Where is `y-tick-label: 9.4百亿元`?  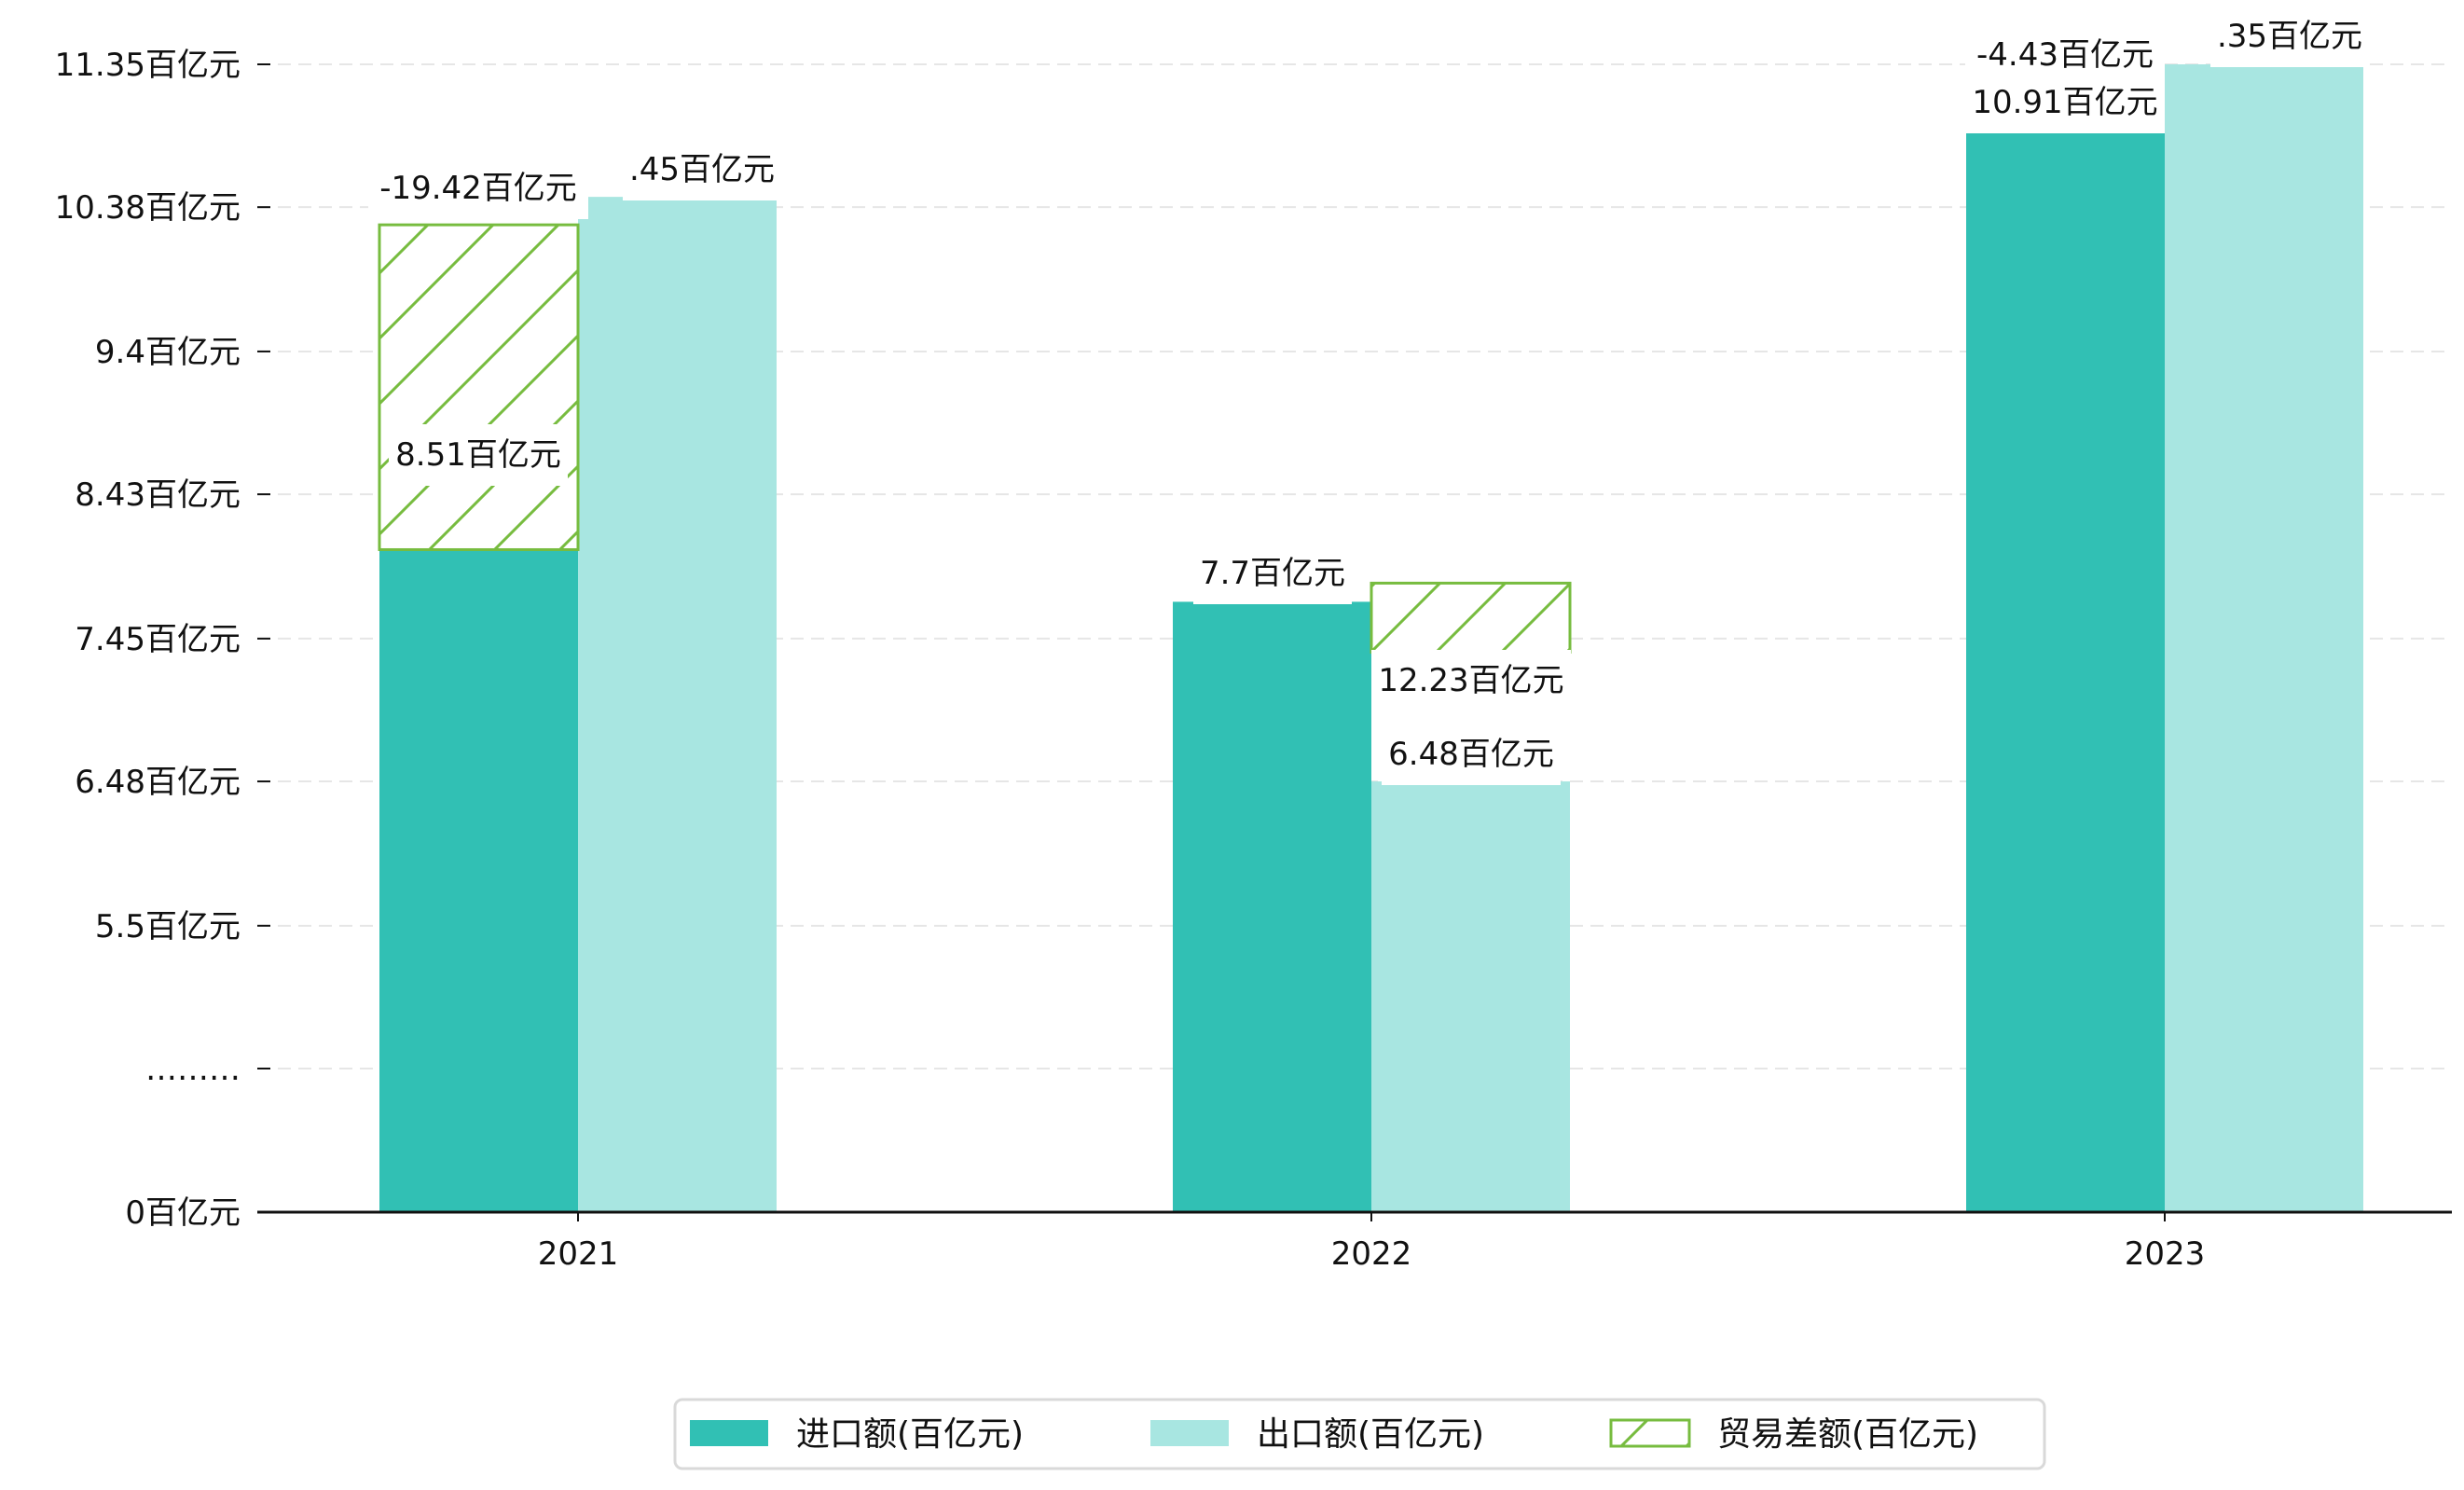 y-tick-label: 9.4百亿元 is located at coordinates (168, 352).